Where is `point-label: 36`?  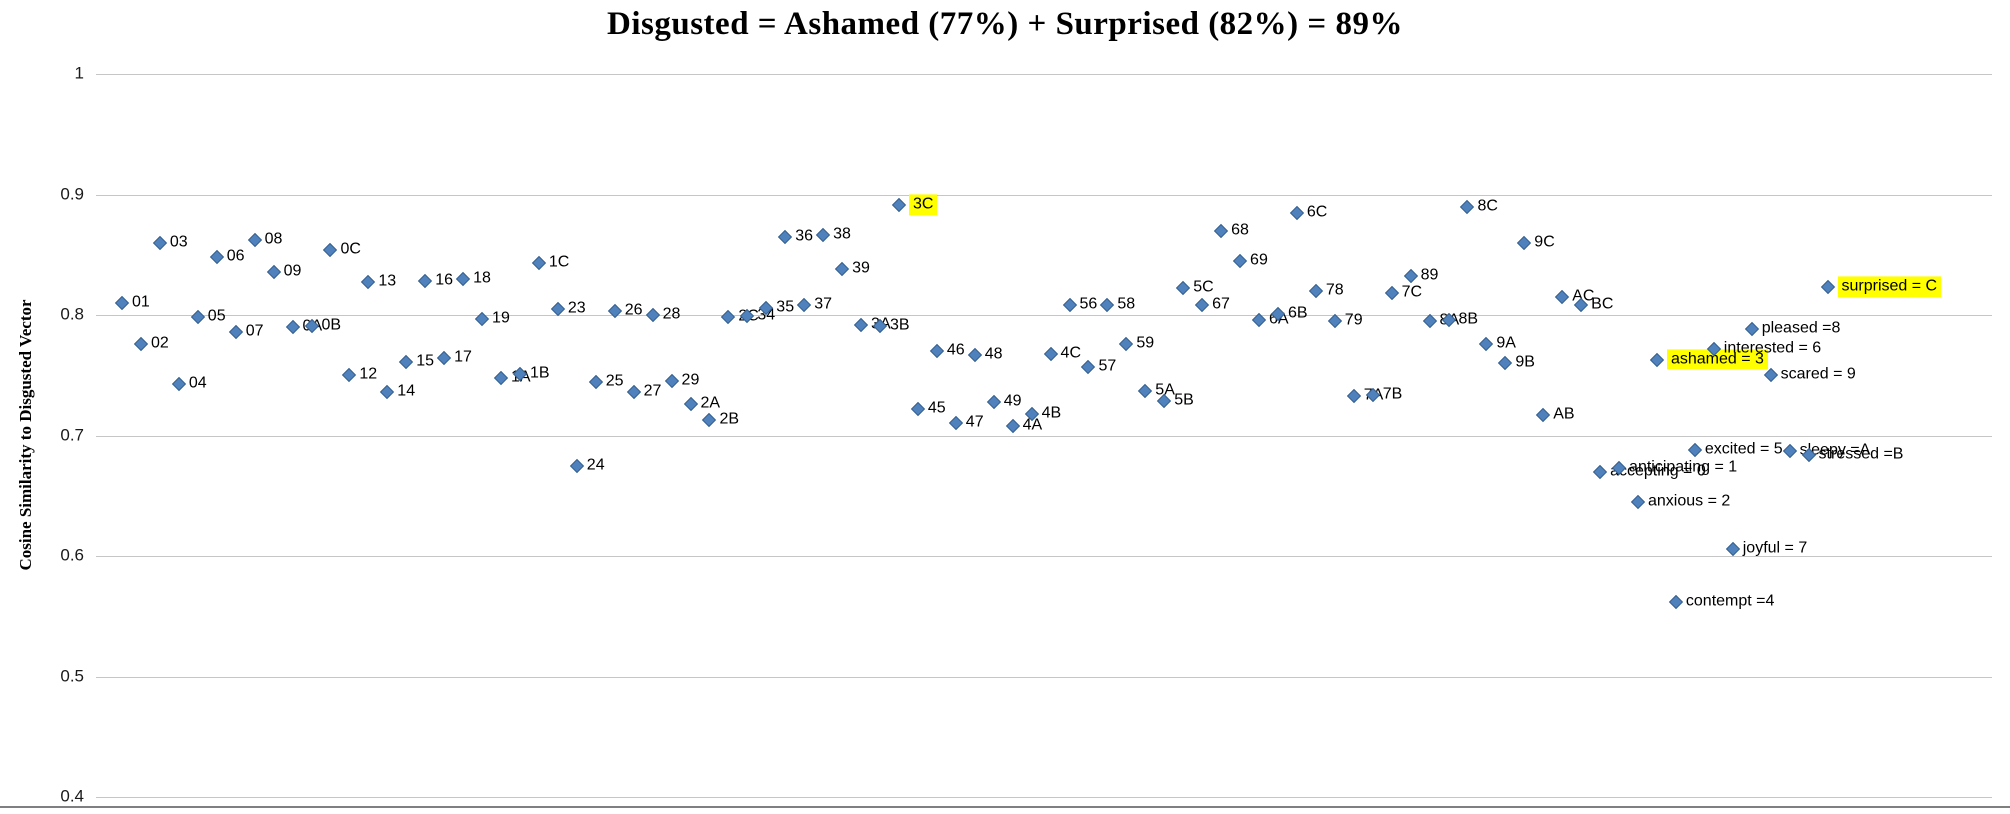 point-label: 36 is located at coordinates (804, 236).